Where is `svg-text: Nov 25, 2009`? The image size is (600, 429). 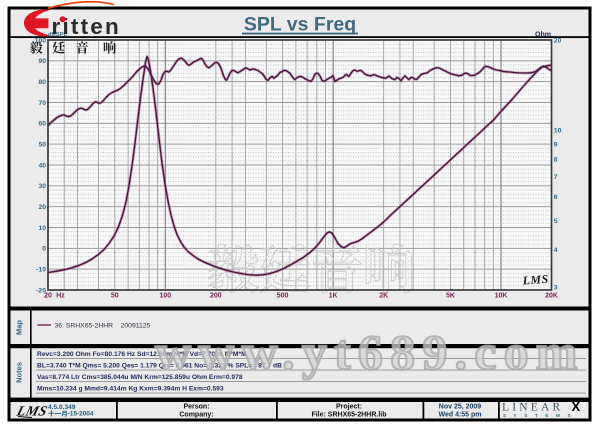 svg-text: Nov 25, 2009 is located at coordinates (460, 407).